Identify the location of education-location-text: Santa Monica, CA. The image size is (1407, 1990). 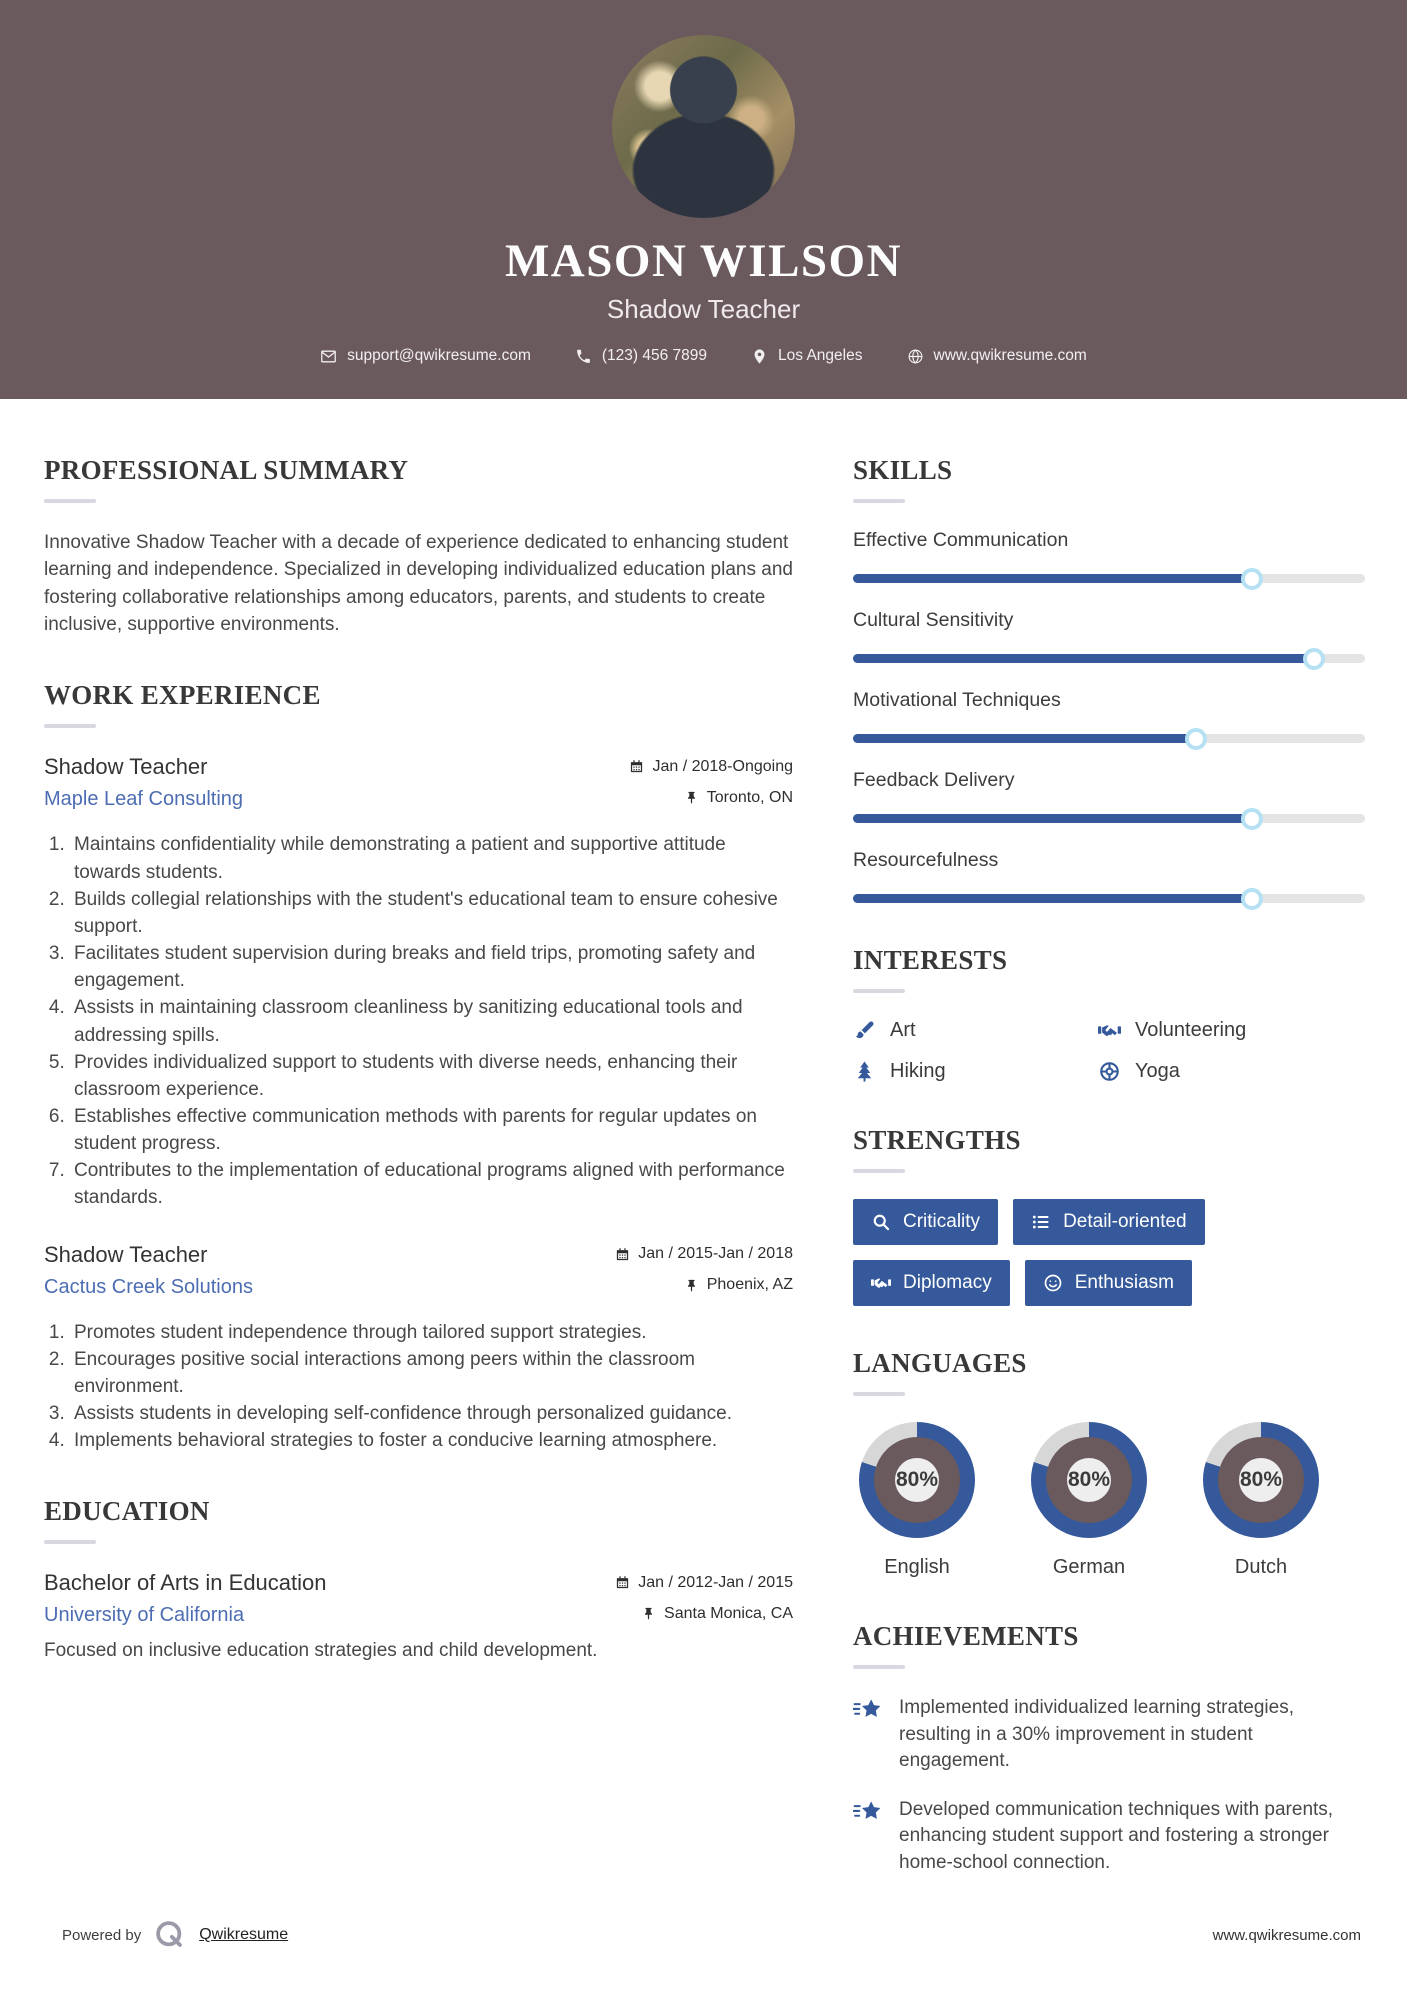
(728, 1613).